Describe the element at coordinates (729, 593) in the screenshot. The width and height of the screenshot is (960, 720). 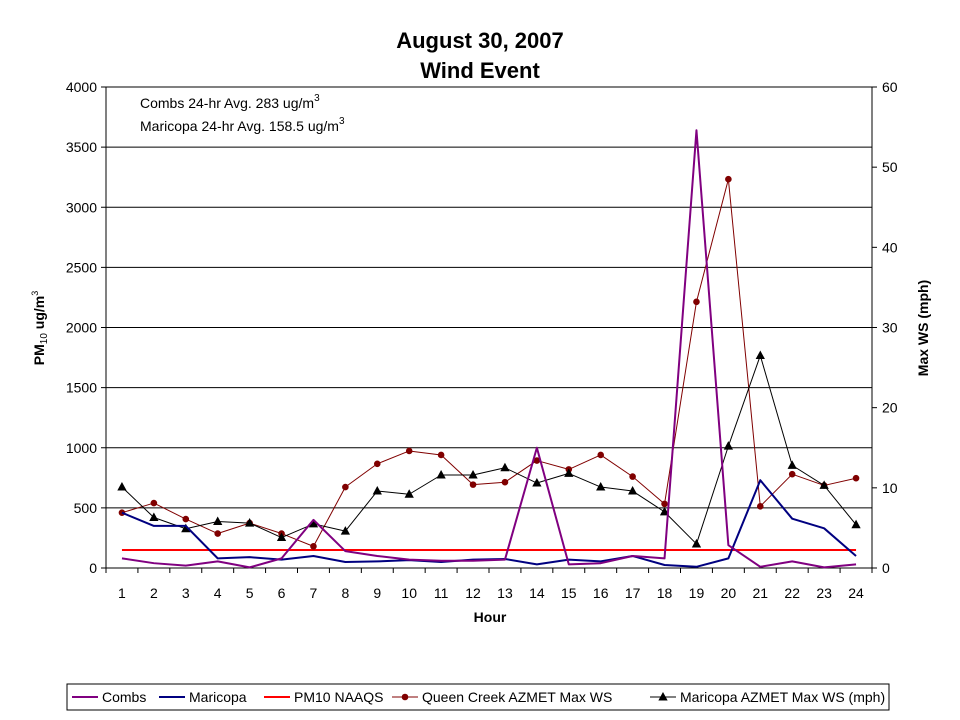
I see `x-tick-label: 20` at that location.